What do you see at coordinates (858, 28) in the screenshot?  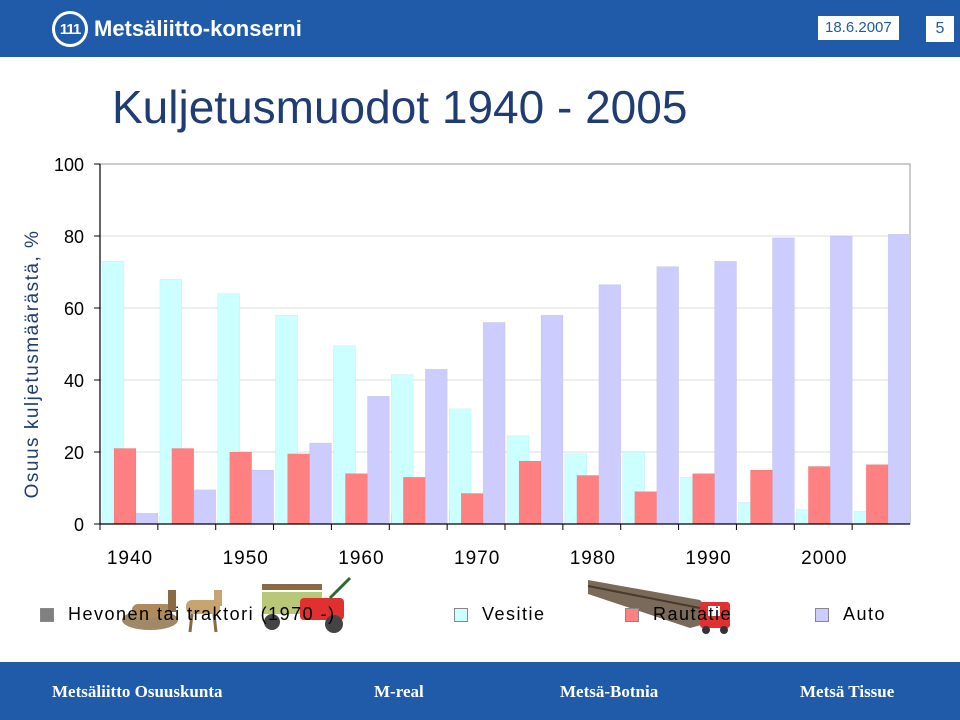 I see `slide-date: 18.6.2007` at bounding box center [858, 28].